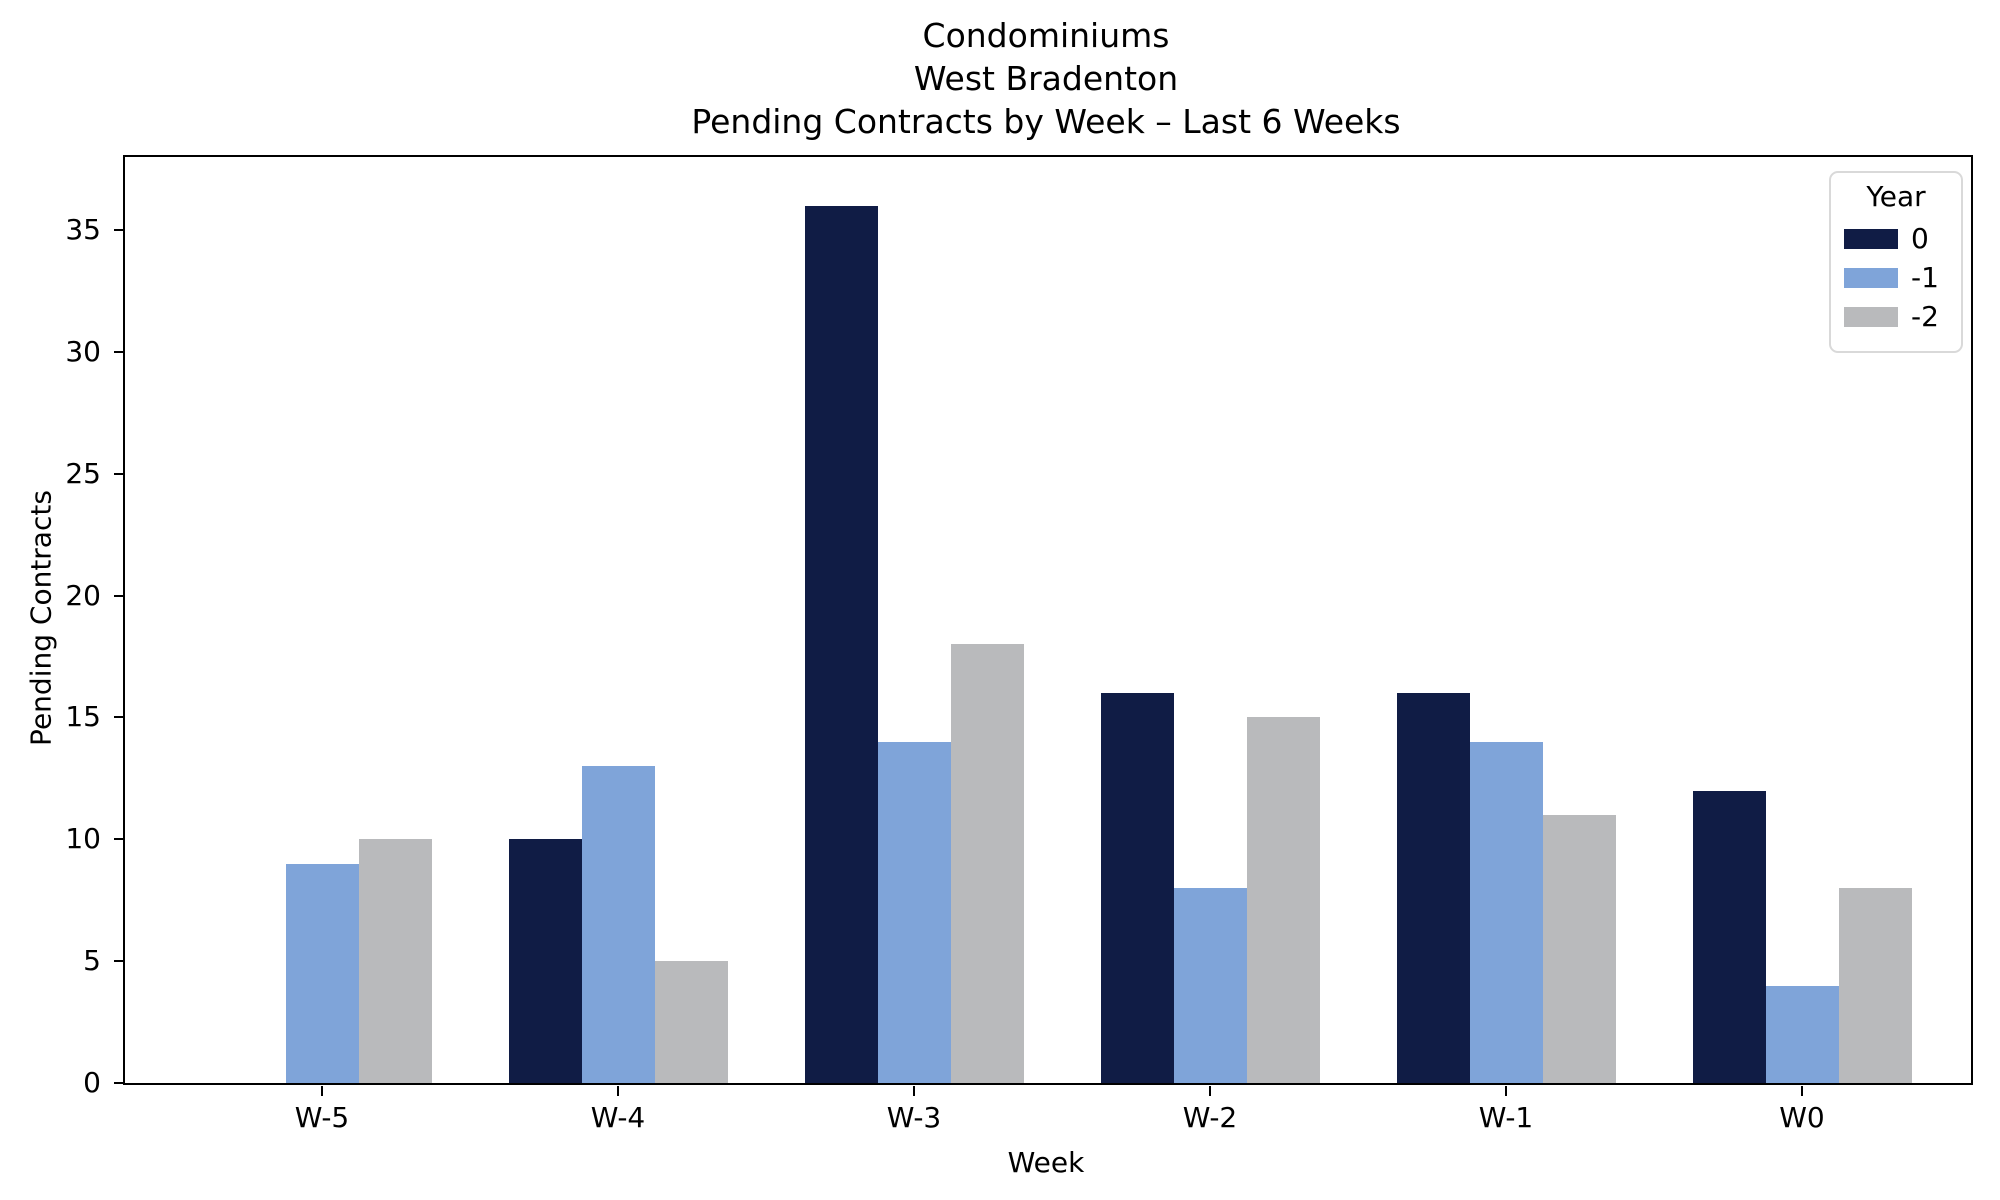 The height and width of the screenshot is (1200, 2000). Describe the element at coordinates (1137, 888) in the screenshot. I see `bar-W-2-year0` at that location.